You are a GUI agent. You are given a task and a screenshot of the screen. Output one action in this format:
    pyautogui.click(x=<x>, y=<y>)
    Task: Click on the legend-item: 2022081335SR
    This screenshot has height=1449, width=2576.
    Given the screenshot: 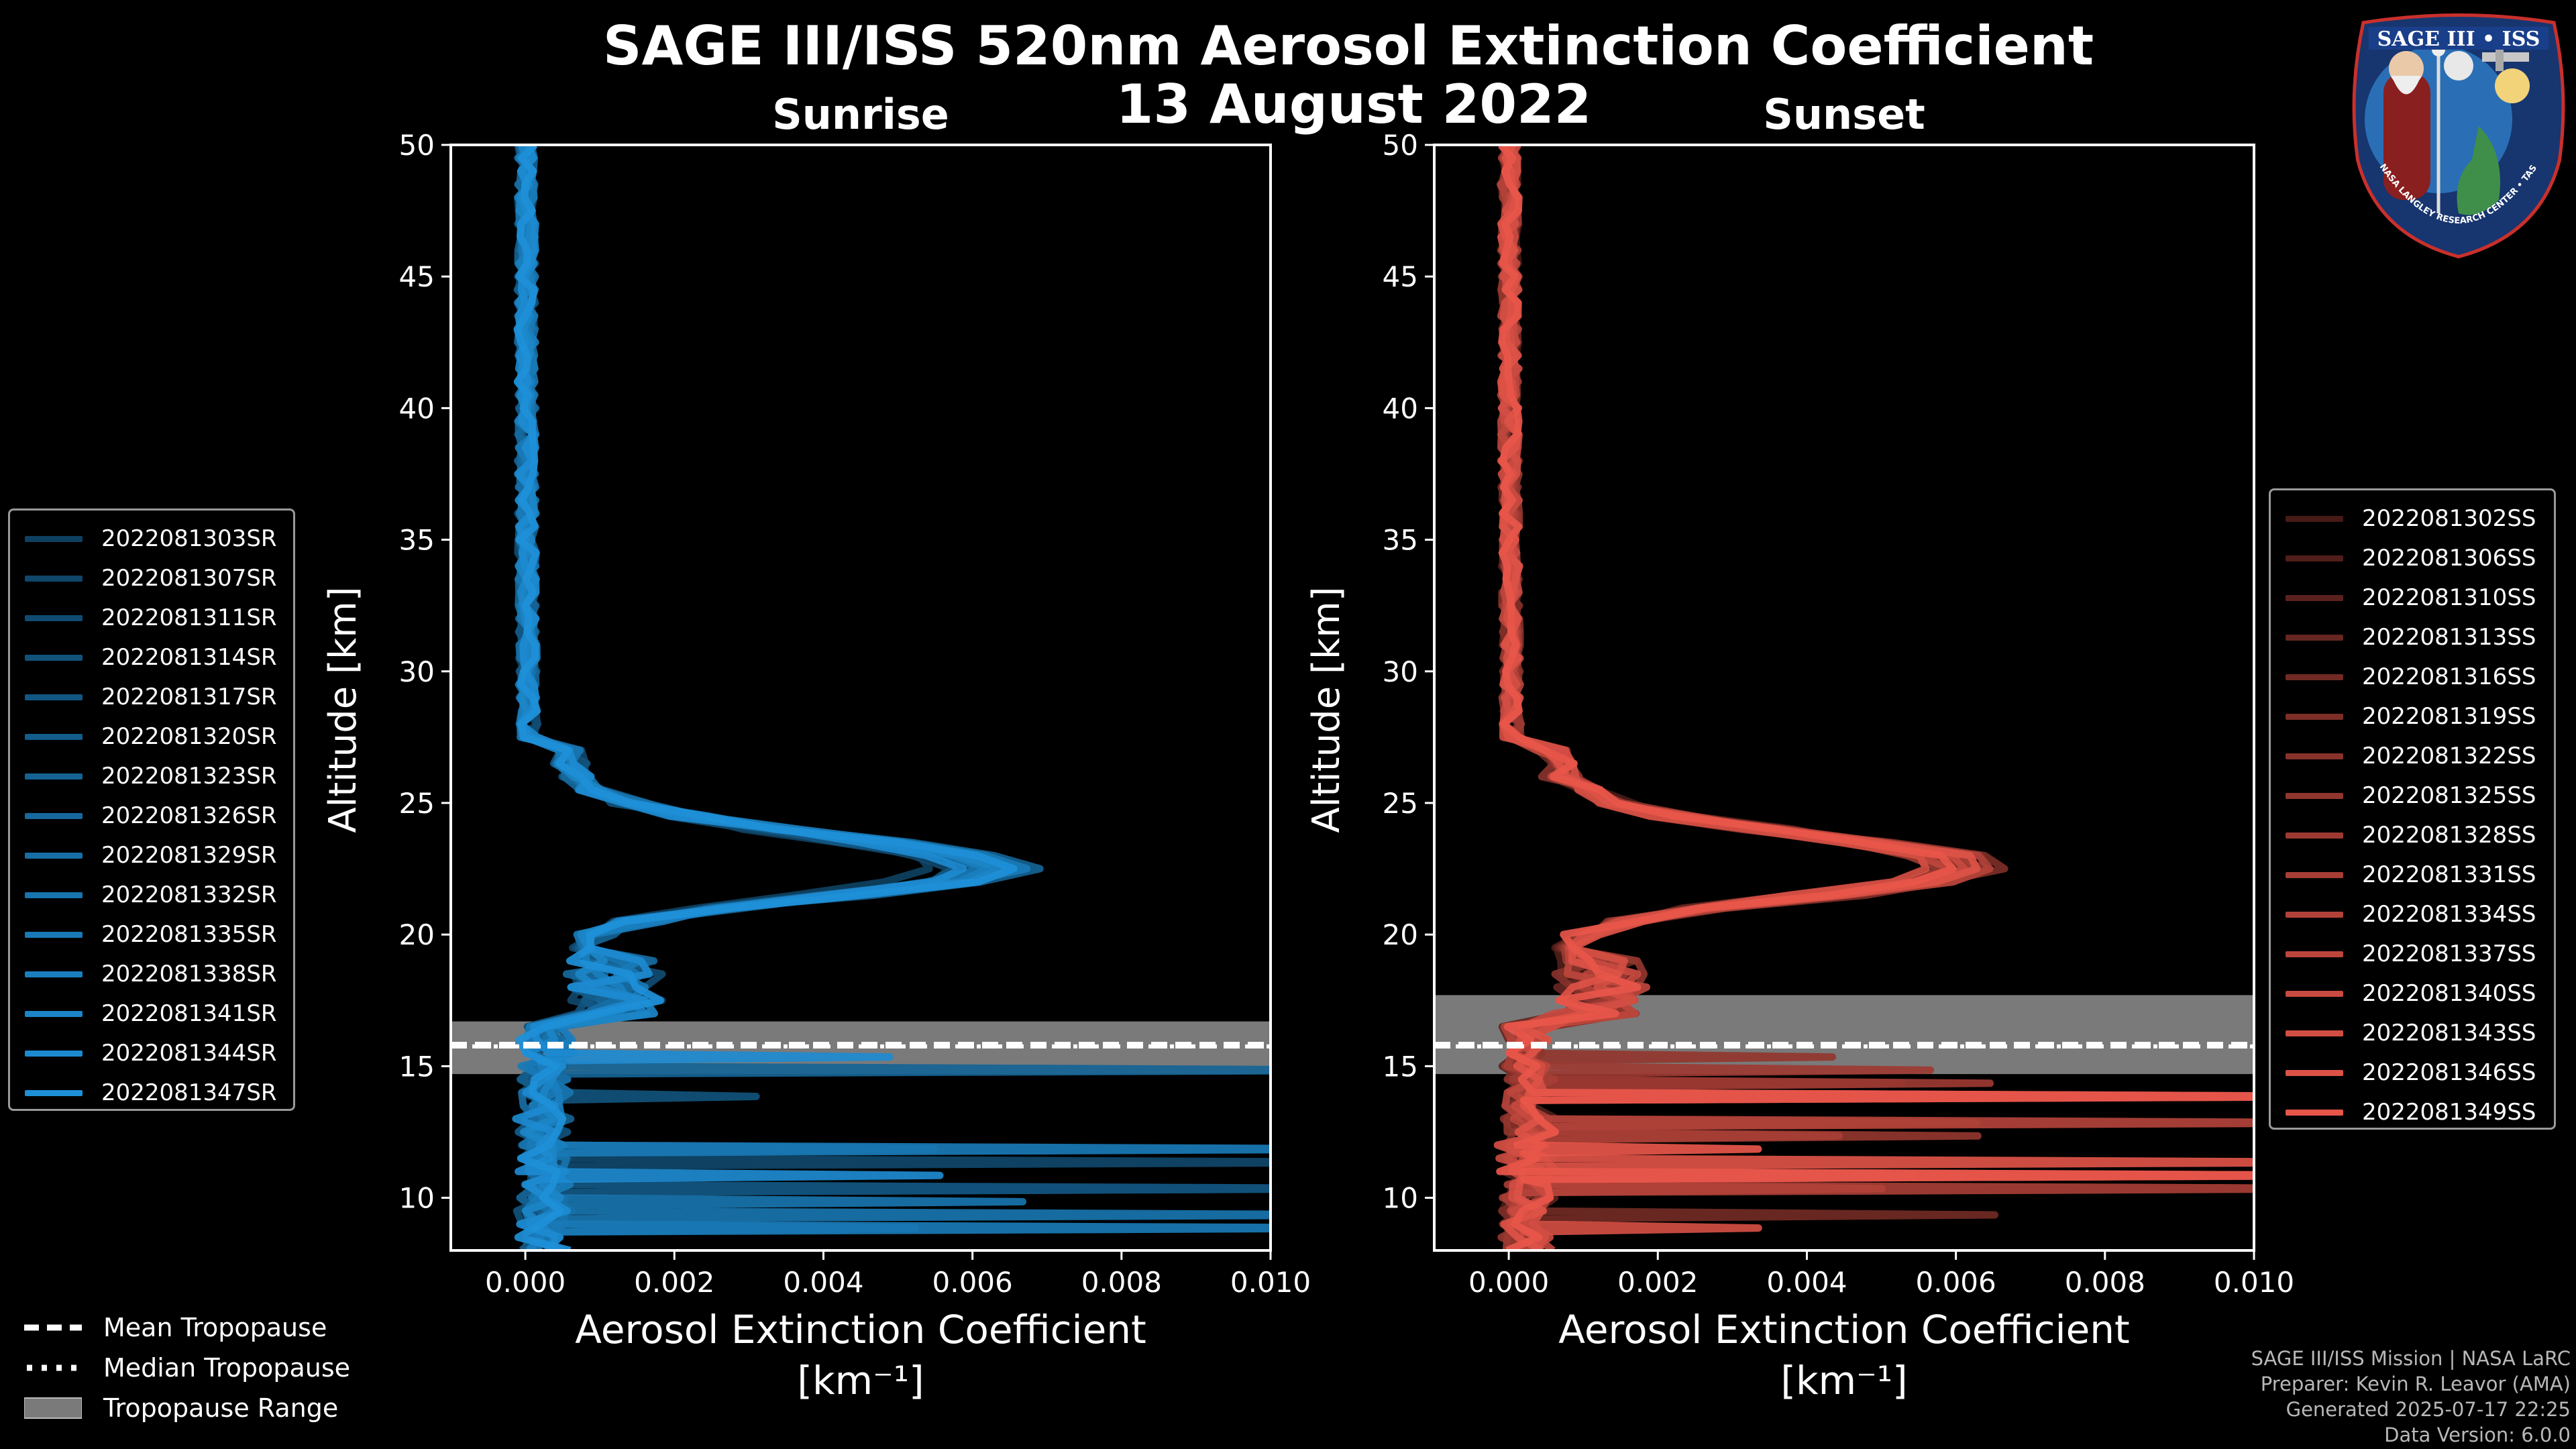 What is the action you would take?
    pyautogui.click(x=151, y=934)
    